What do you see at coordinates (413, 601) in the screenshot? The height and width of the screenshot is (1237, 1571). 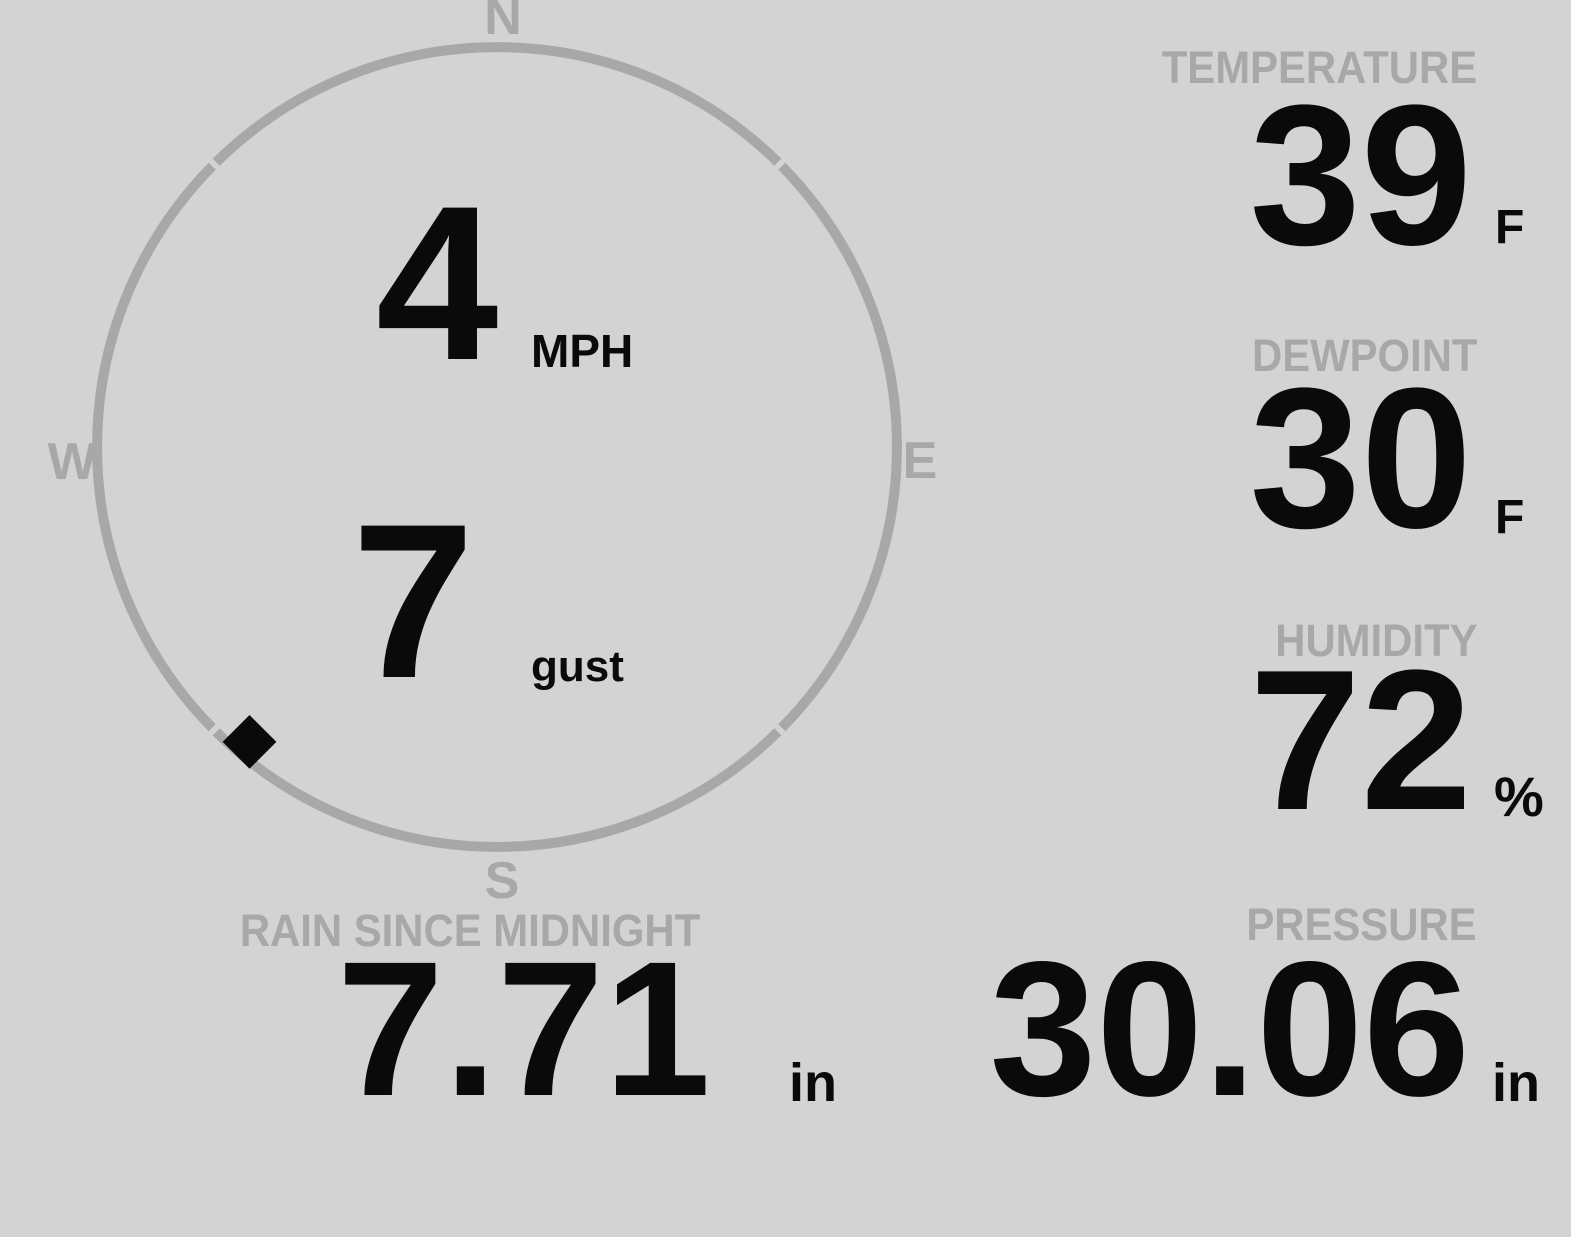 I see `wind-gust-value: 7` at bounding box center [413, 601].